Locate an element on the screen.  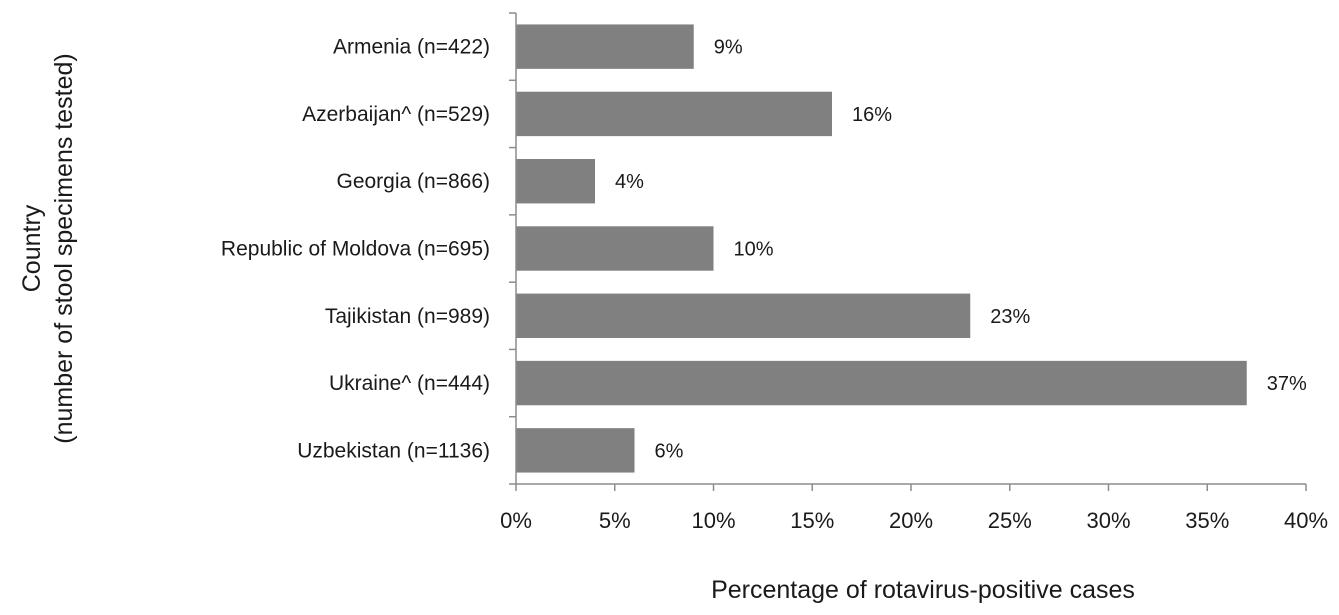
data-label-1: 16% is located at coordinates (872, 115).